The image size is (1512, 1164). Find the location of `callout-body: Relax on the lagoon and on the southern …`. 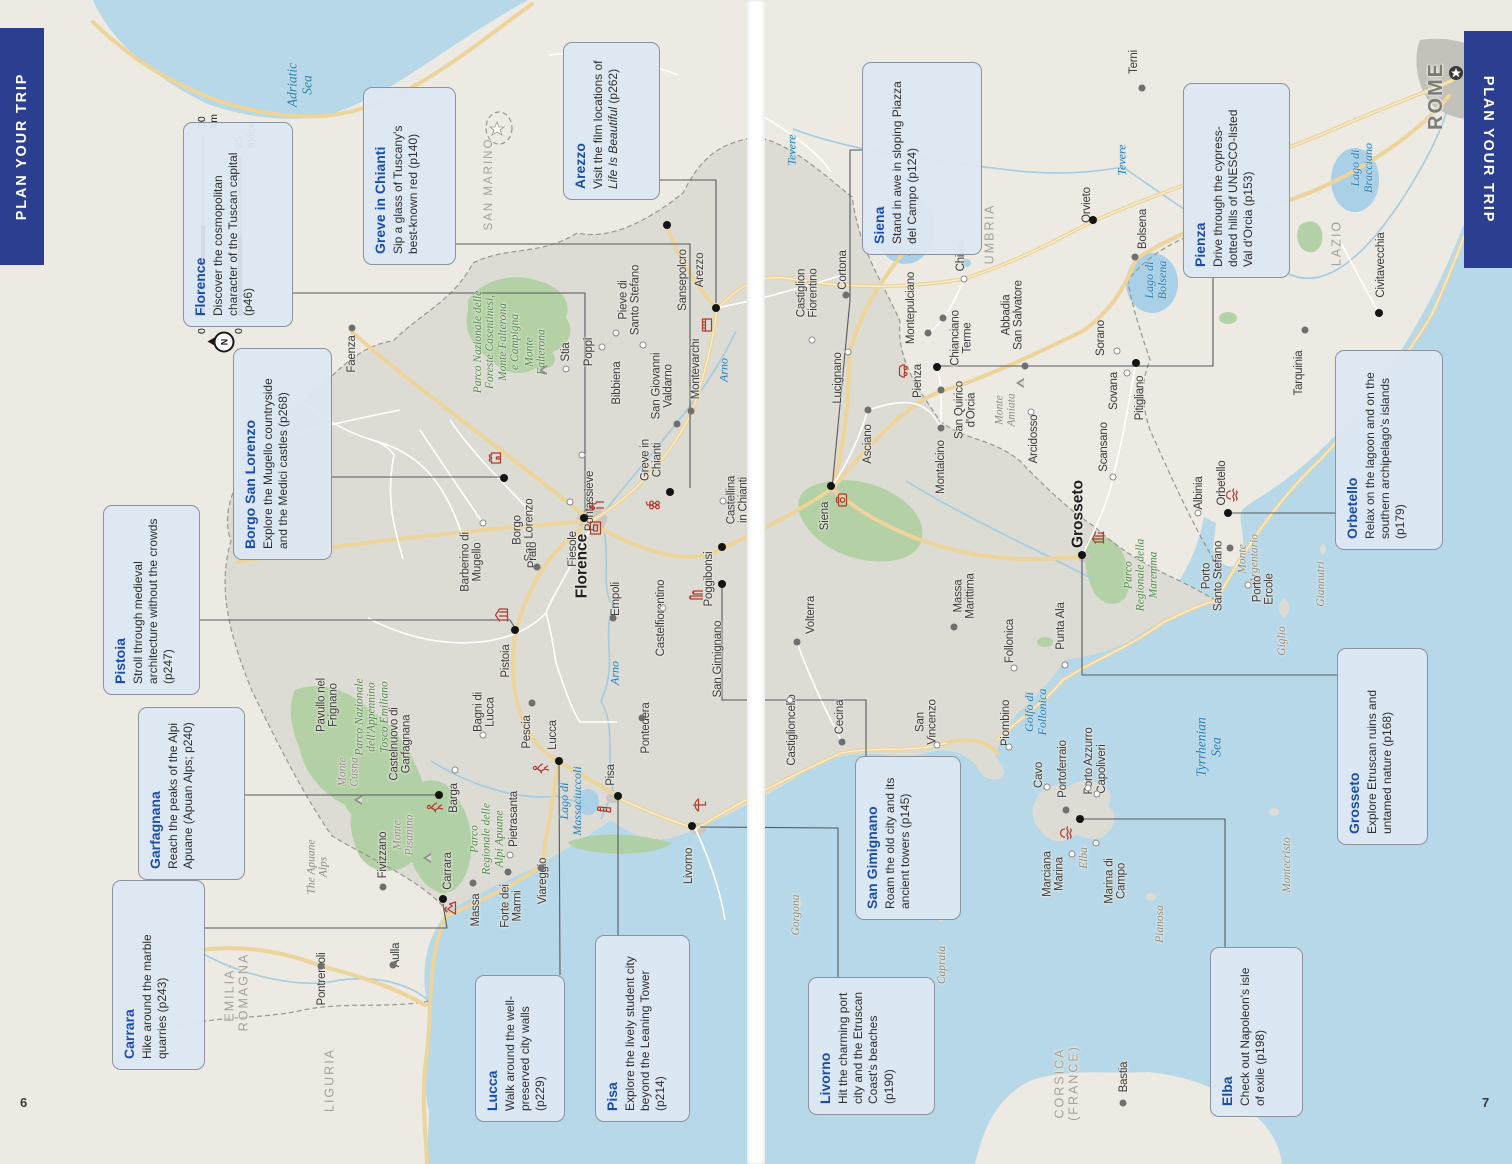

callout-body: Relax on the lagoon and on the southern … is located at coordinates (1385, 455).